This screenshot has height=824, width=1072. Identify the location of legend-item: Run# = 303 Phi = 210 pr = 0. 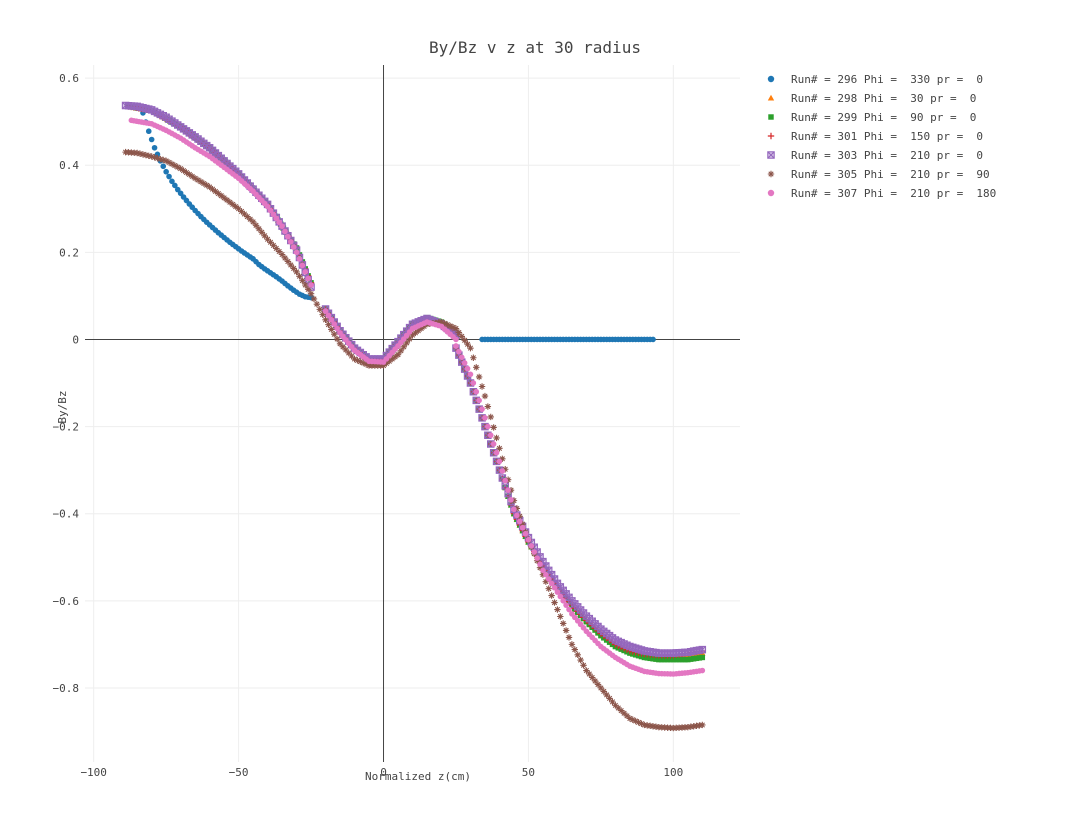
(875, 155).